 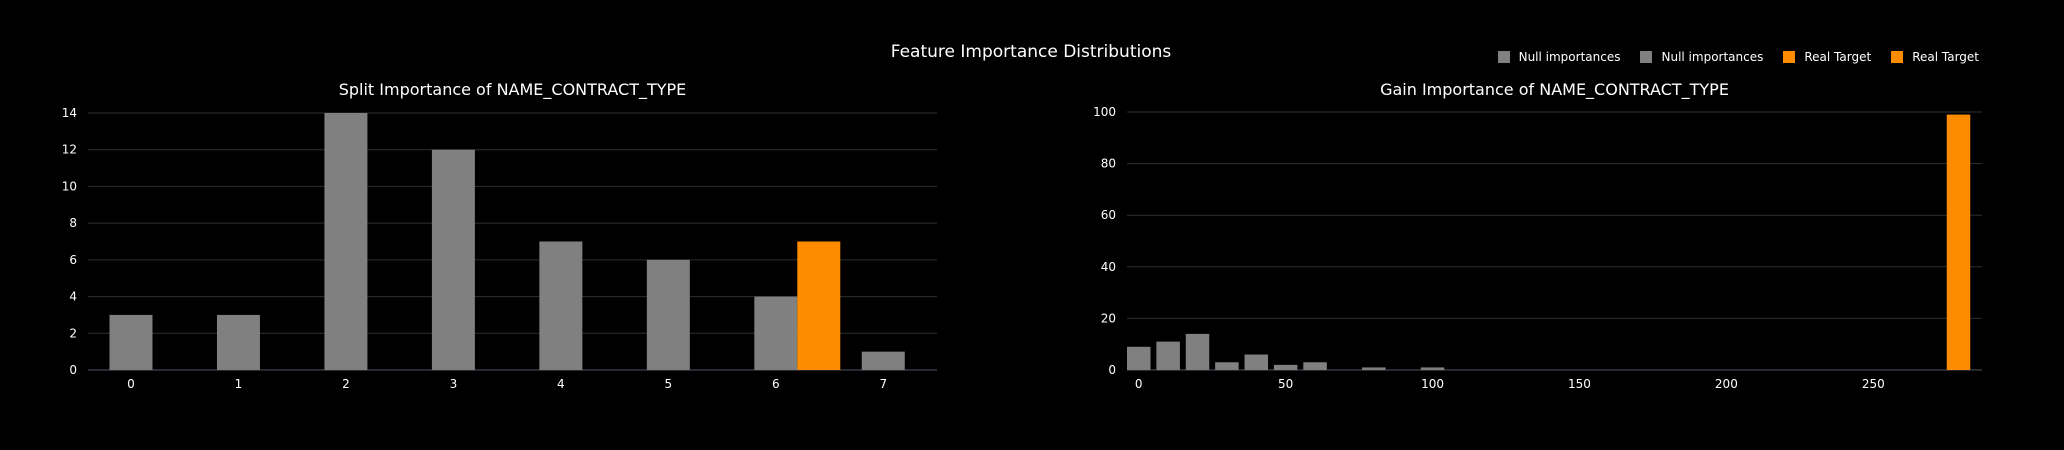 I want to click on split-ytick-label: 2, so click(x=73, y=333).